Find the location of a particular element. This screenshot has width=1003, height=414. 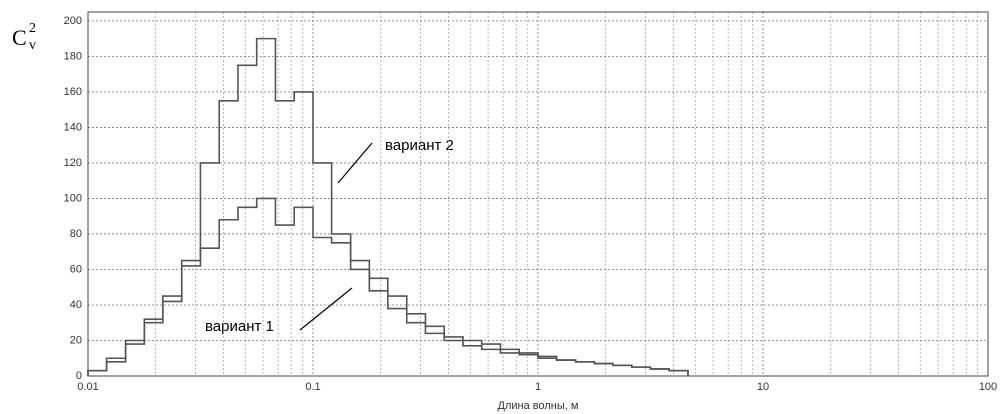

y-axis-label: C is located at coordinates (19, 37).